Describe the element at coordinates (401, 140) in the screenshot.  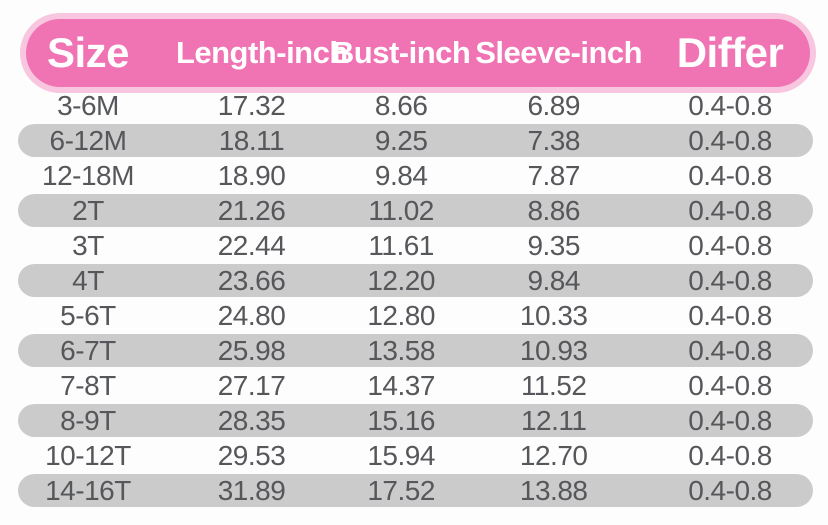
I see `cell-bust: 9.25` at that location.